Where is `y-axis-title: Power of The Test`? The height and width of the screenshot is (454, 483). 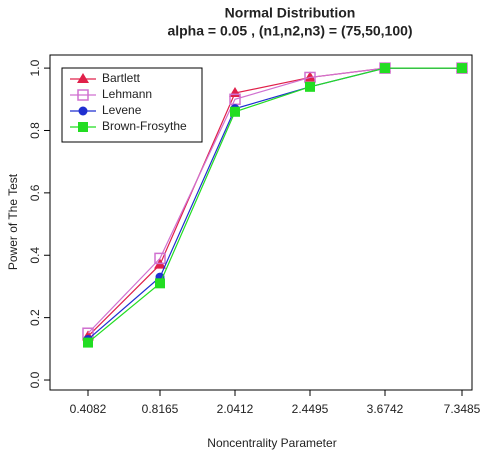
y-axis-title: Power of The Test is located at coordinates (13, 221).